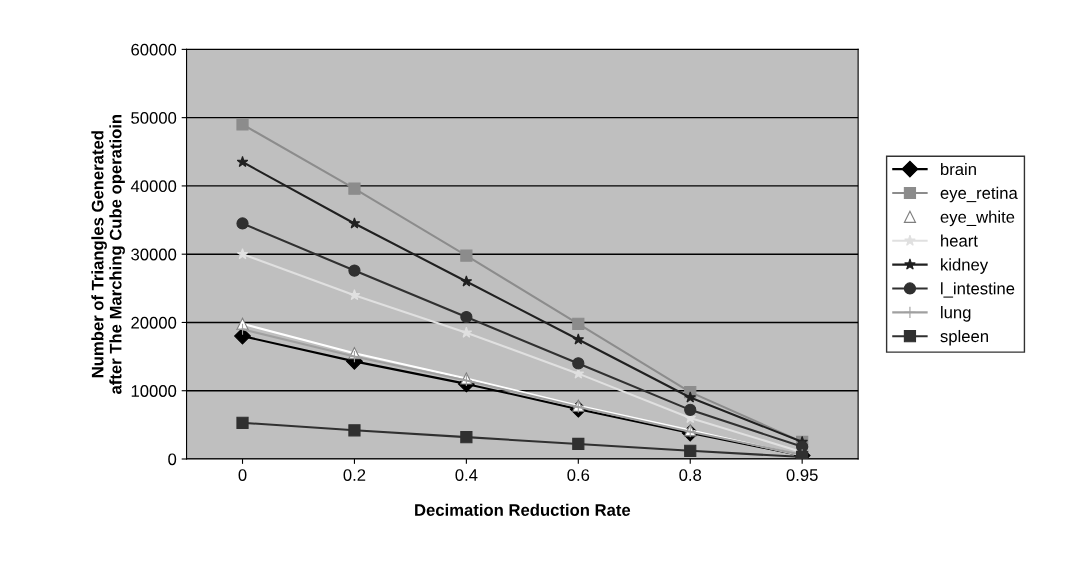  Describe the element at coordinates (154, 254) in the screenshot. I see `y-tick-label: 30000` at that location.